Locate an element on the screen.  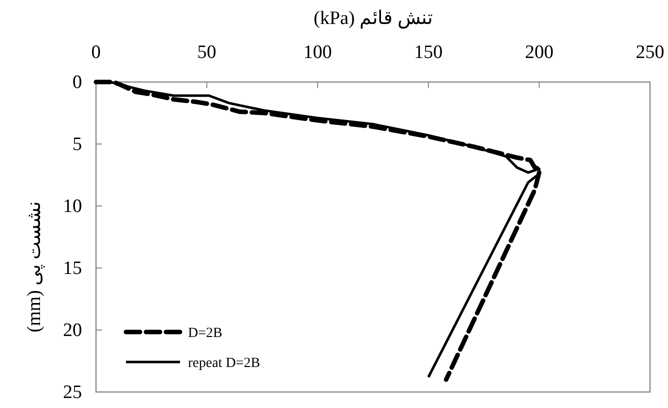
x-tick-label: 200 is located at coordinates (539, 52).